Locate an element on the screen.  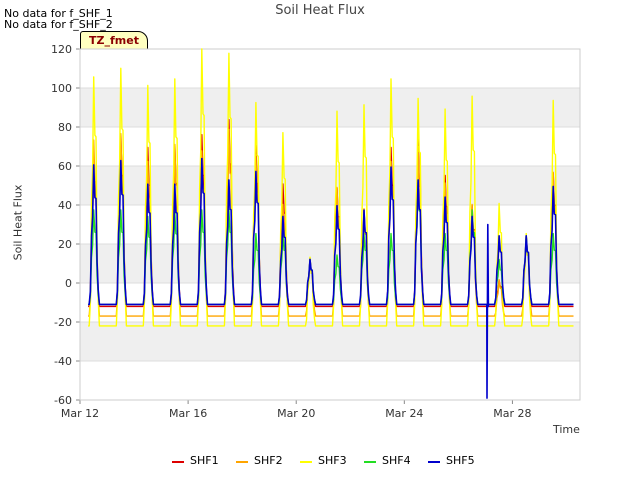
x-tick-label: Mar 12 is located at coordinates (80, 413).